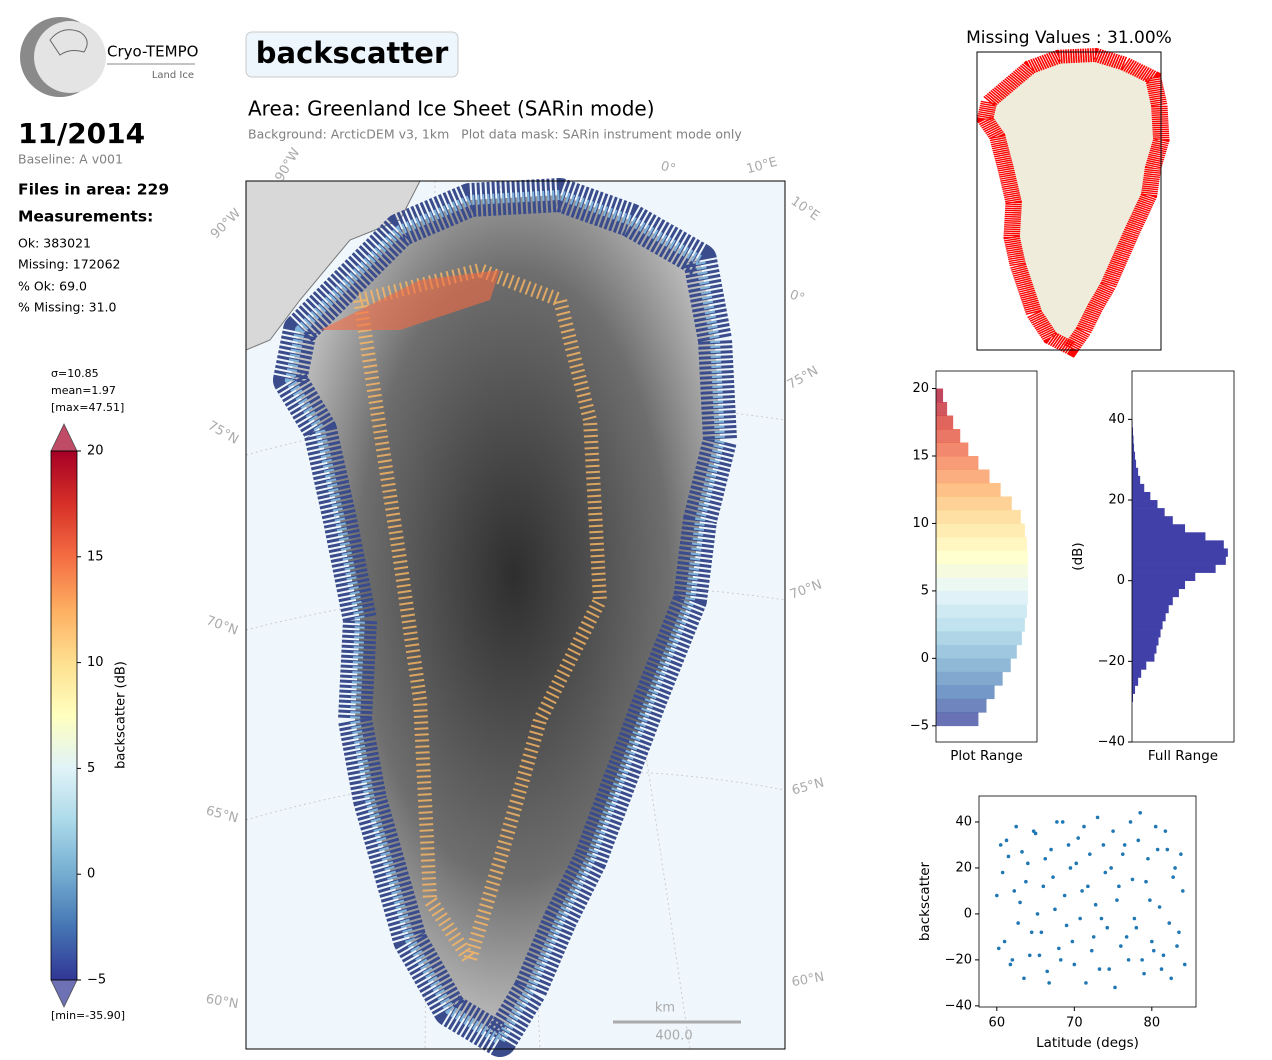 This screenshot has width=1272, height=1060. I want to click on lon-label: 0°, so click(668, 168).